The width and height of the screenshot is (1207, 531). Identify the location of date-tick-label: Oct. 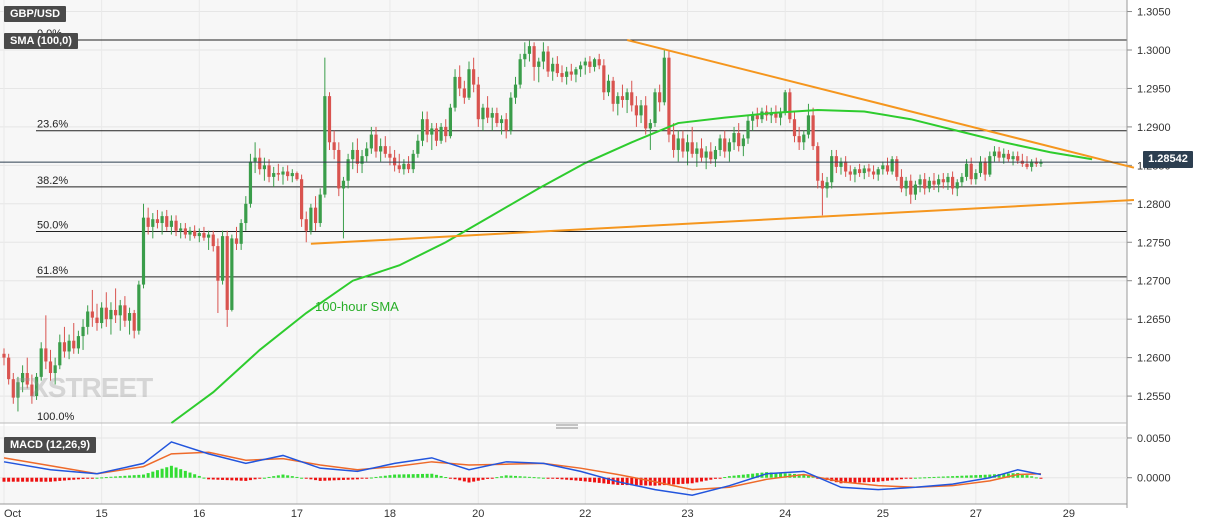
(12, 514).